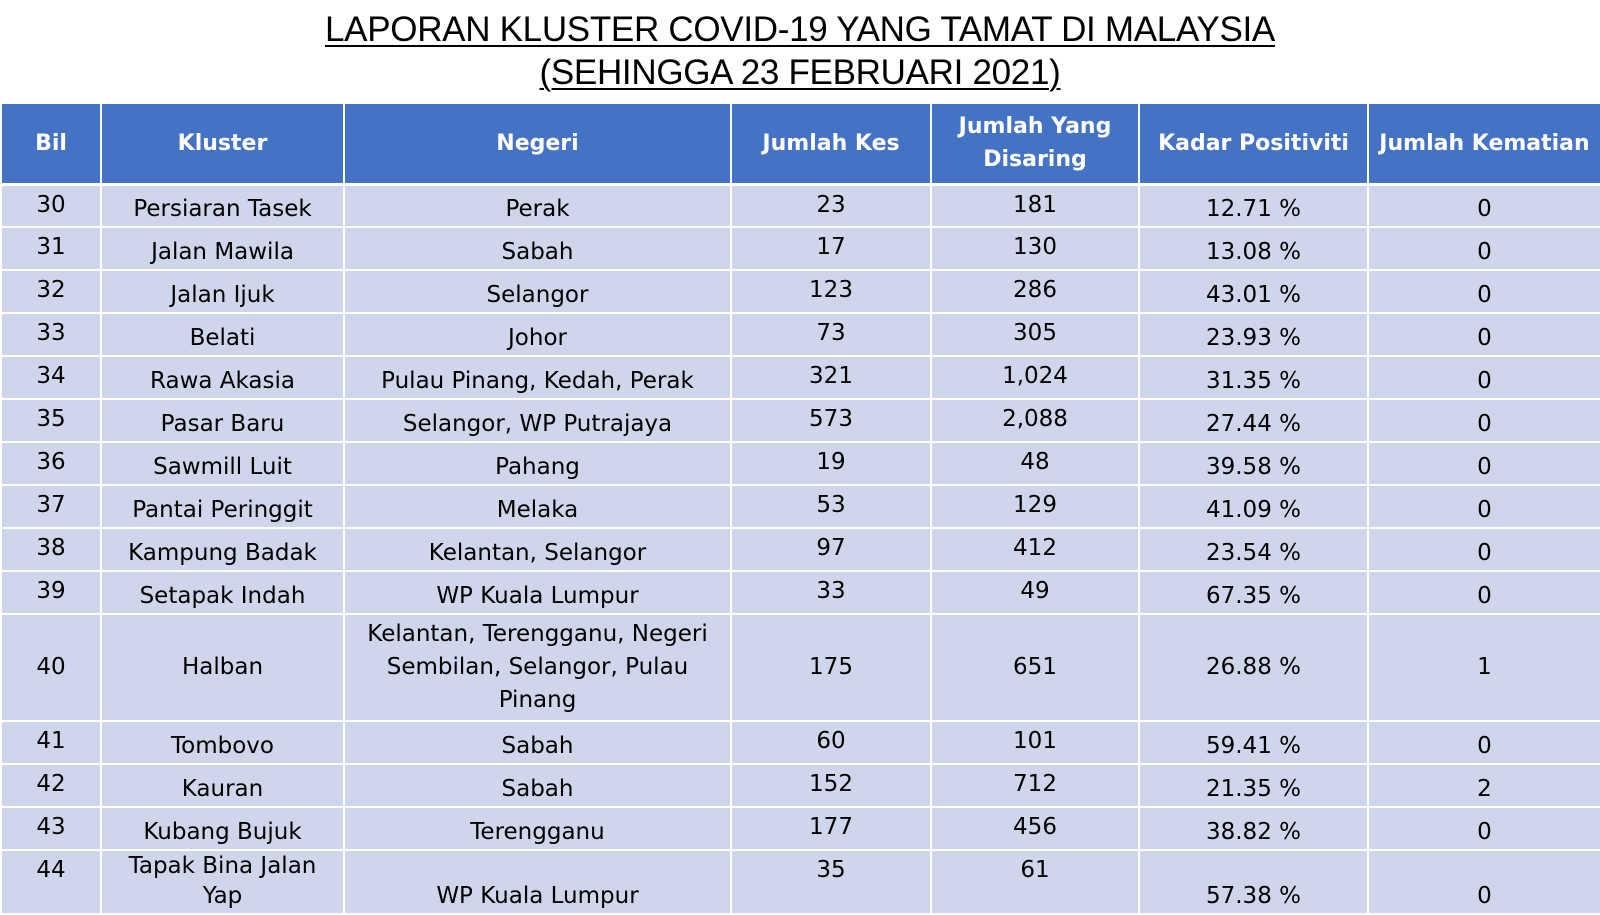 The height and width of the screenshot is (915, 1600). What do you see at coordinates (1253, 334) in the screenshot?
I see `cell-kadar-positiviti: 23.93 %` at bounding box center [1253, 334].